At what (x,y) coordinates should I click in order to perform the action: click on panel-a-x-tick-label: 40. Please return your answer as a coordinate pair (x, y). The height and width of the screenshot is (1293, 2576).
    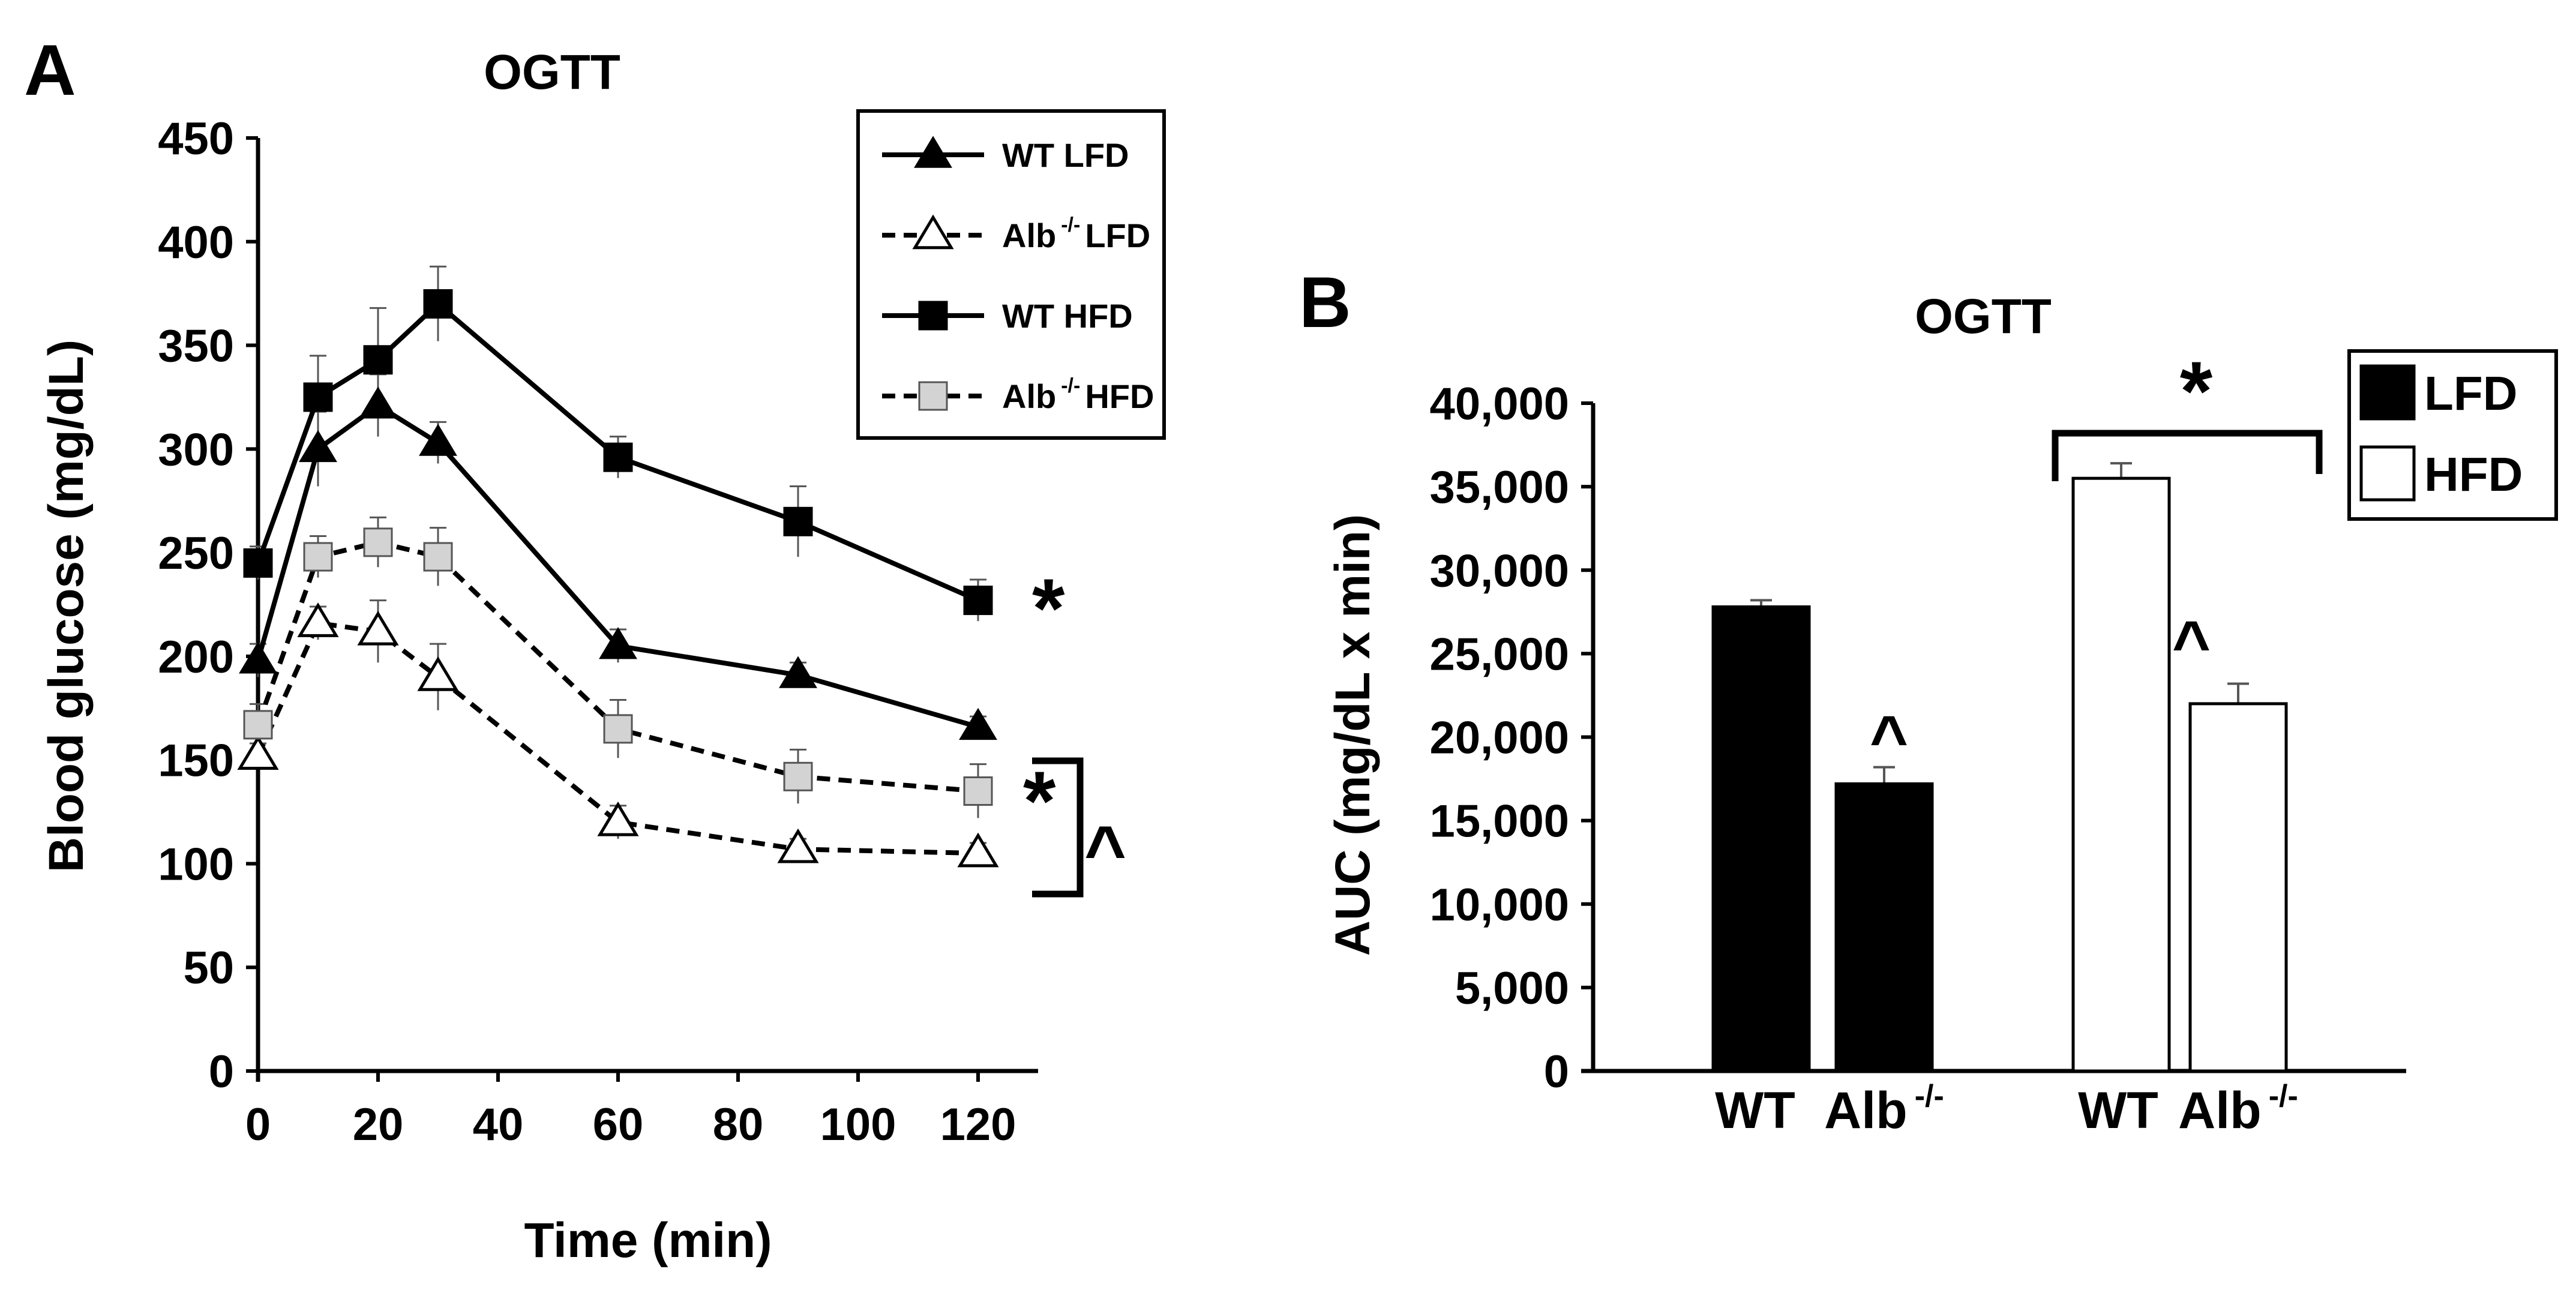
    Looking at the image, I should click on (498, 1124).